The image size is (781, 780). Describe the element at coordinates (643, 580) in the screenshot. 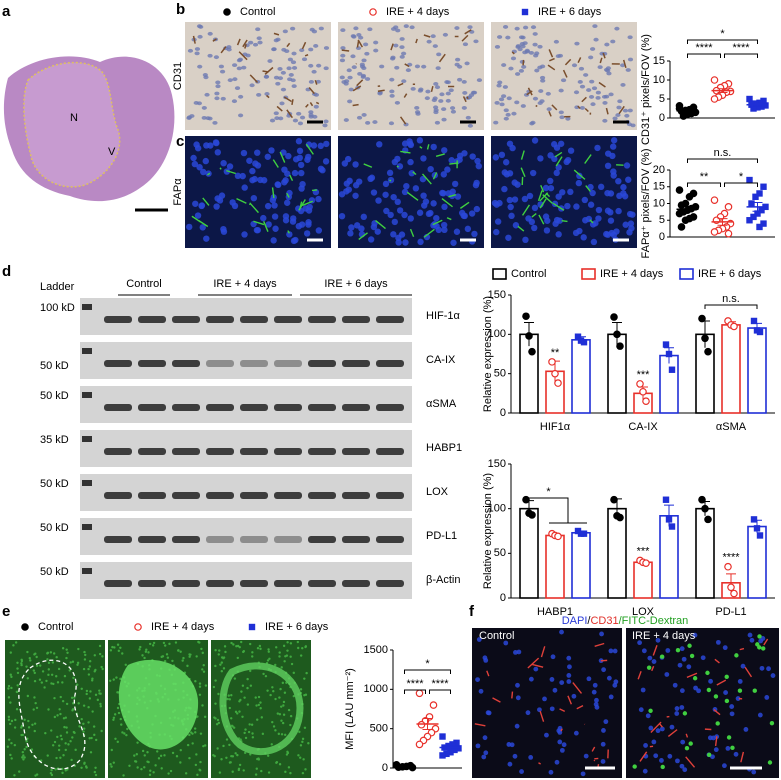

I see `bar` at that location.